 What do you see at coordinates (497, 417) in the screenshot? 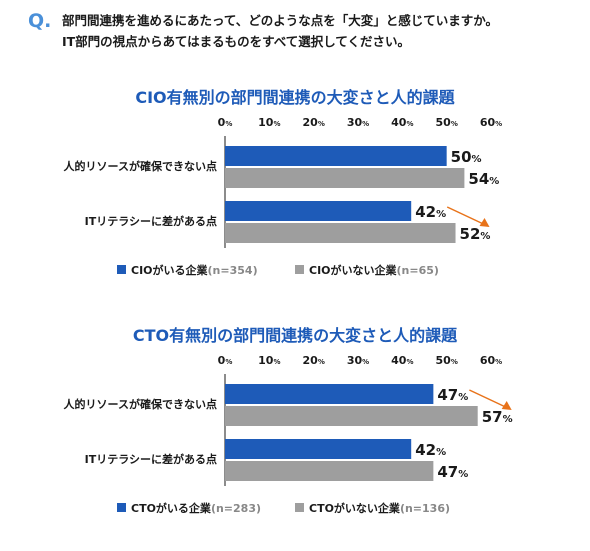
I see `data-label: 57%` at bounding box center [497, 417].